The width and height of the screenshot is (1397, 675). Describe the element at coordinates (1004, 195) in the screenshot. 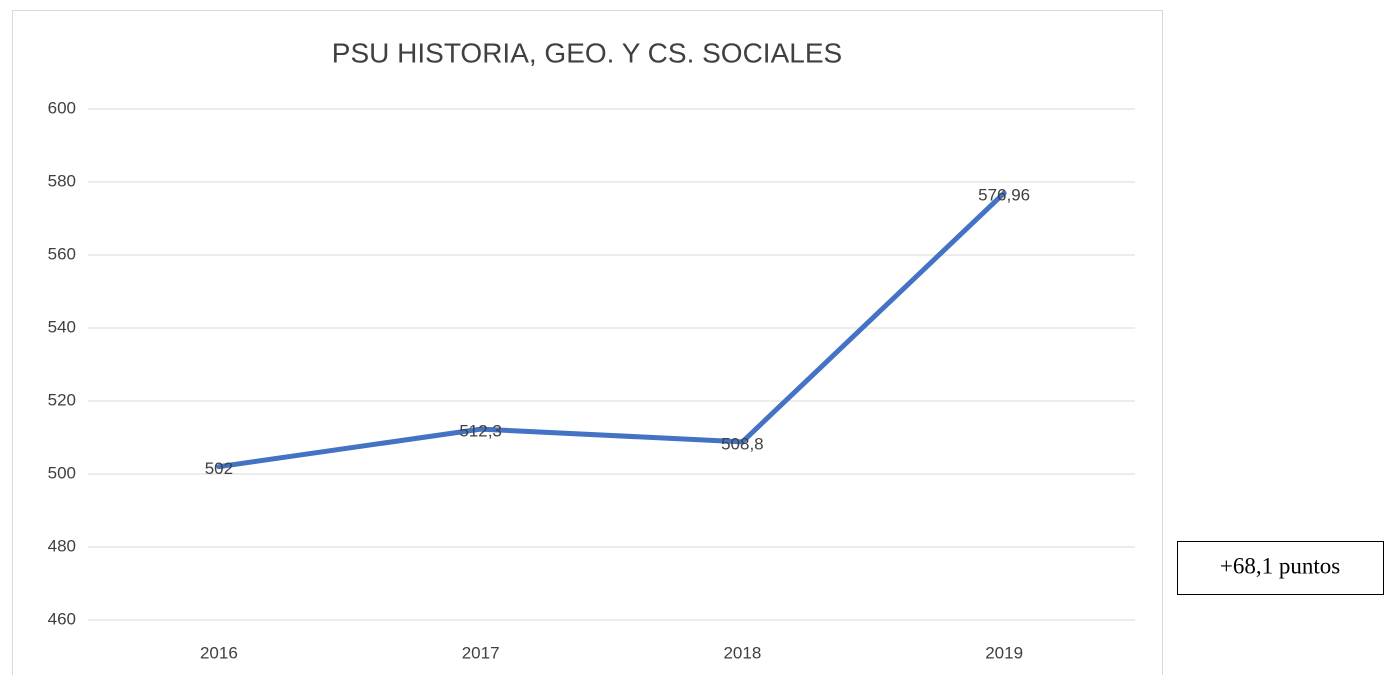

I see `data-label: 576,96` at that location.